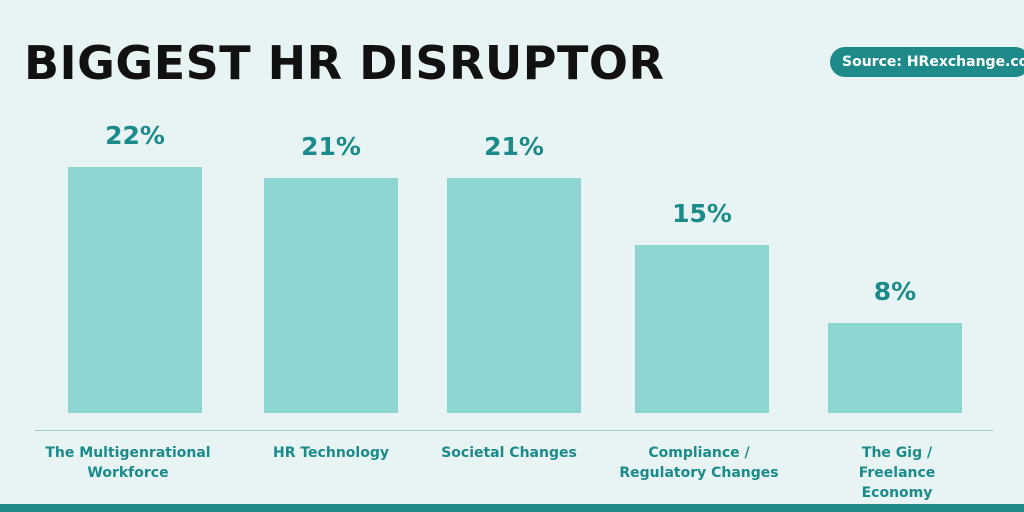  What do you see at coordinates (331, 453) in the screenshot?
I see `category-label: HR Technology` at bounding box center [331, 453].